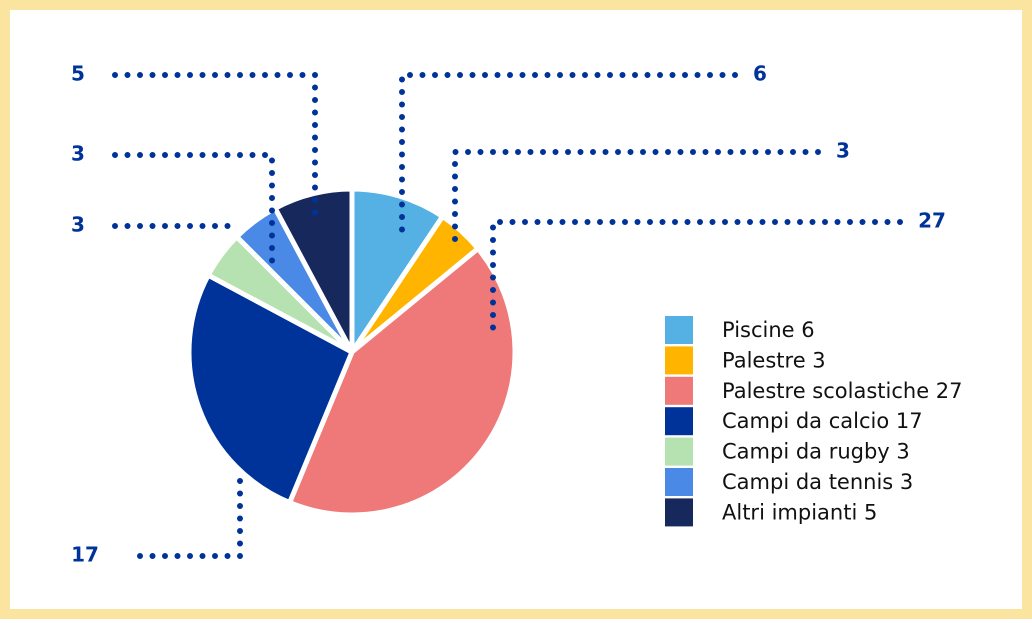 Image resolution: width=1032 pixels, height=623 pixels. Describe the element at coordinates (816, 452) in the screenshot. I see `legend-label: Campi da rugby 3` at that location.